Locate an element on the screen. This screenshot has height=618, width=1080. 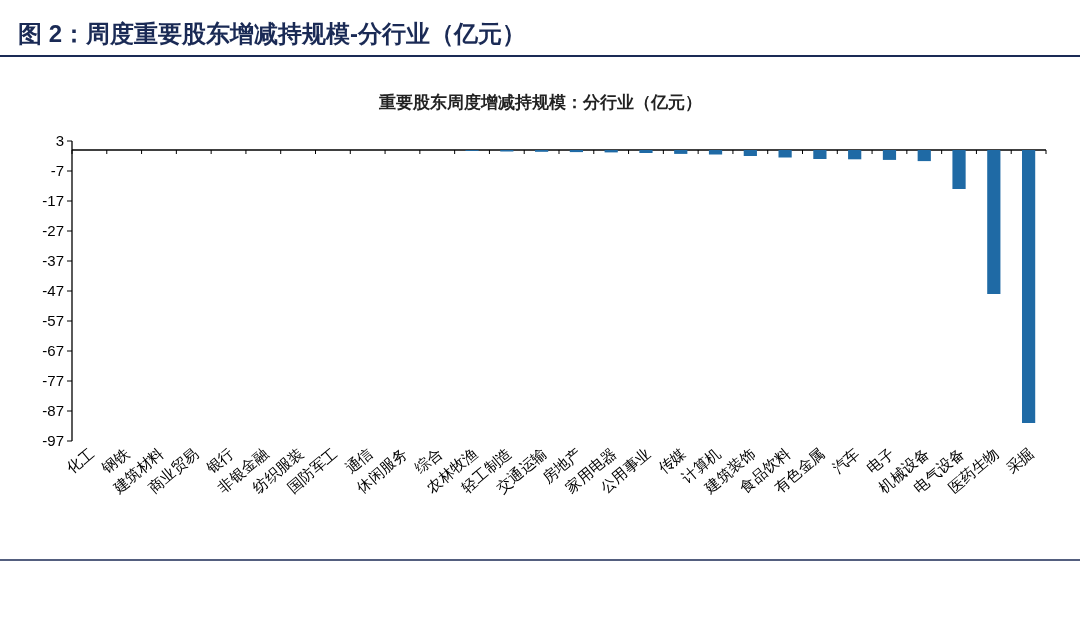
y-tick-label: -7 is located at coordinates (57, 170).